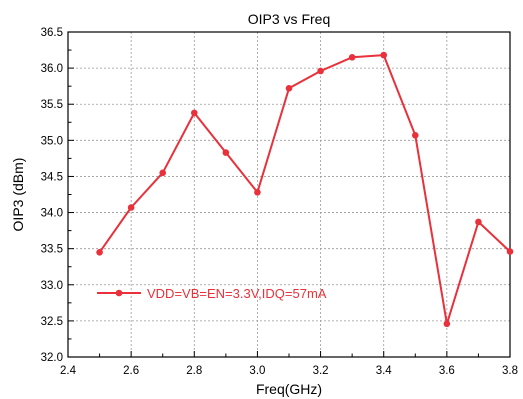 This screenshot has height=399, width=523. What do you see at coordinates (321, 371) in the screenshot?
I see `x-tick-label: 3.2` at bounding box center [321, 371].